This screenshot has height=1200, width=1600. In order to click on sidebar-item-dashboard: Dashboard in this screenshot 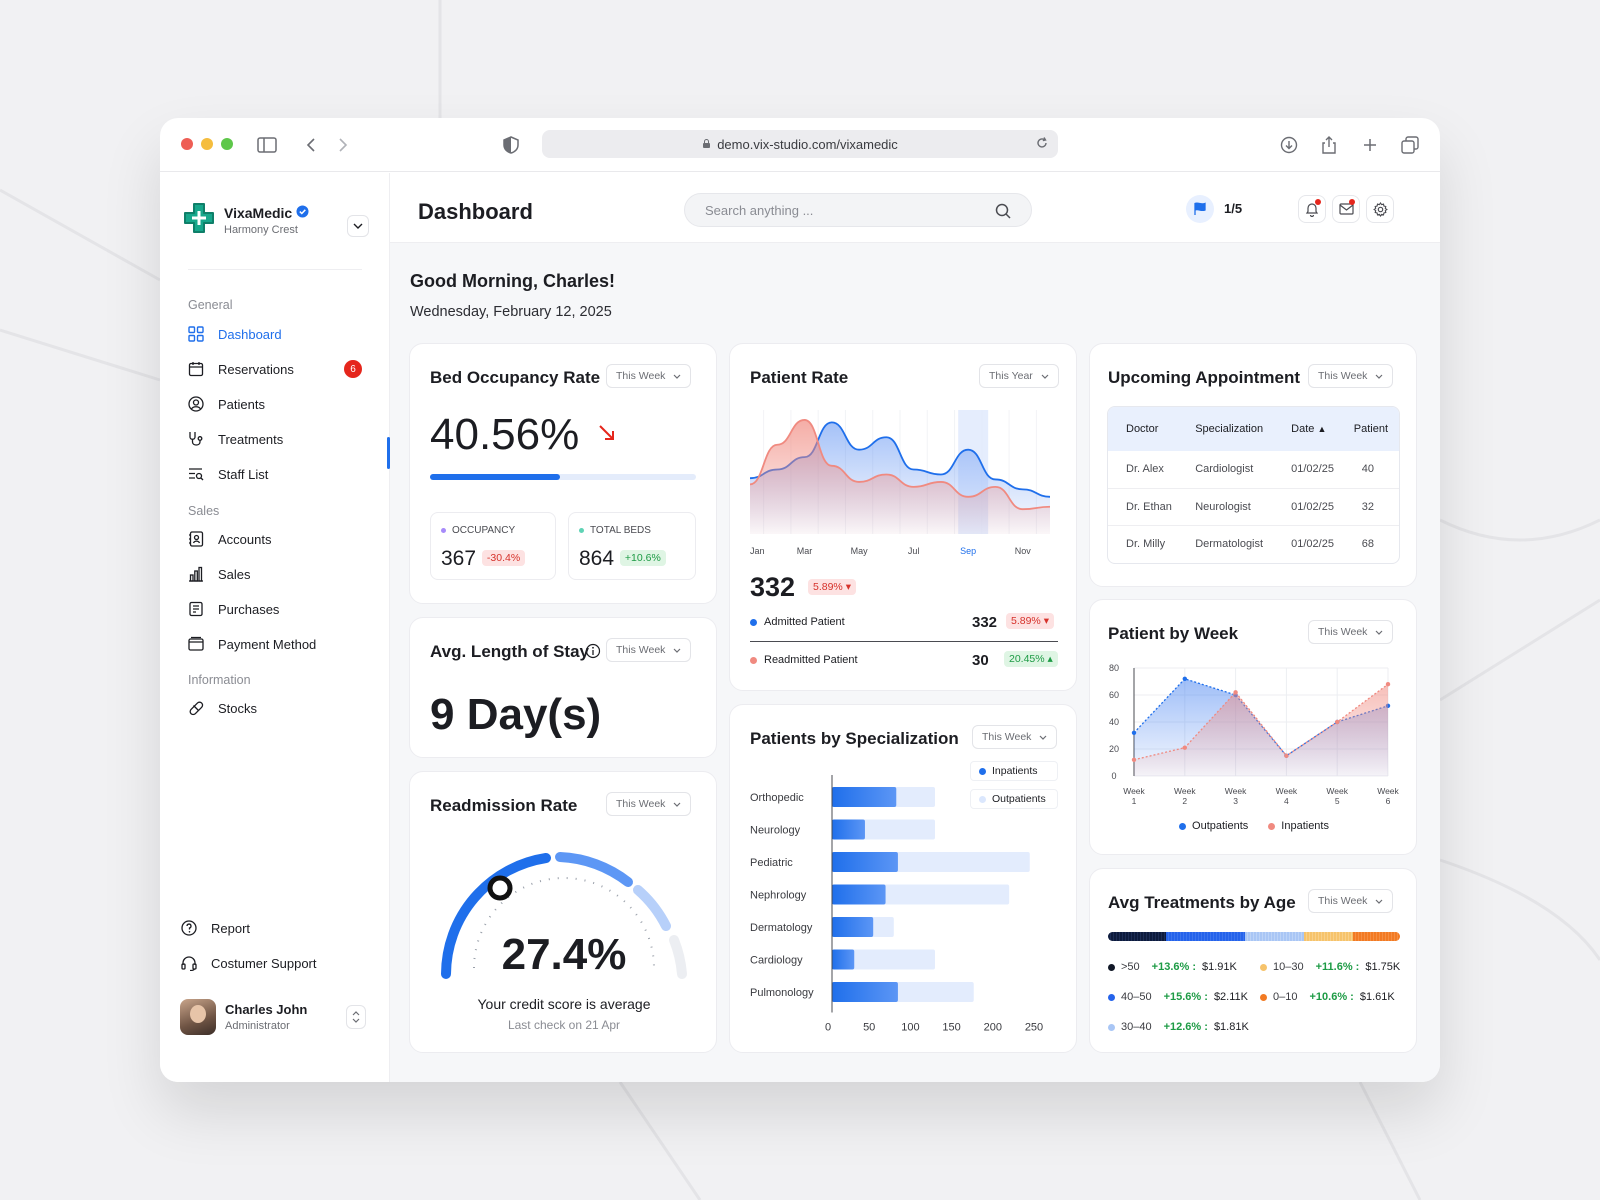, I will do `click(275, 334)`.